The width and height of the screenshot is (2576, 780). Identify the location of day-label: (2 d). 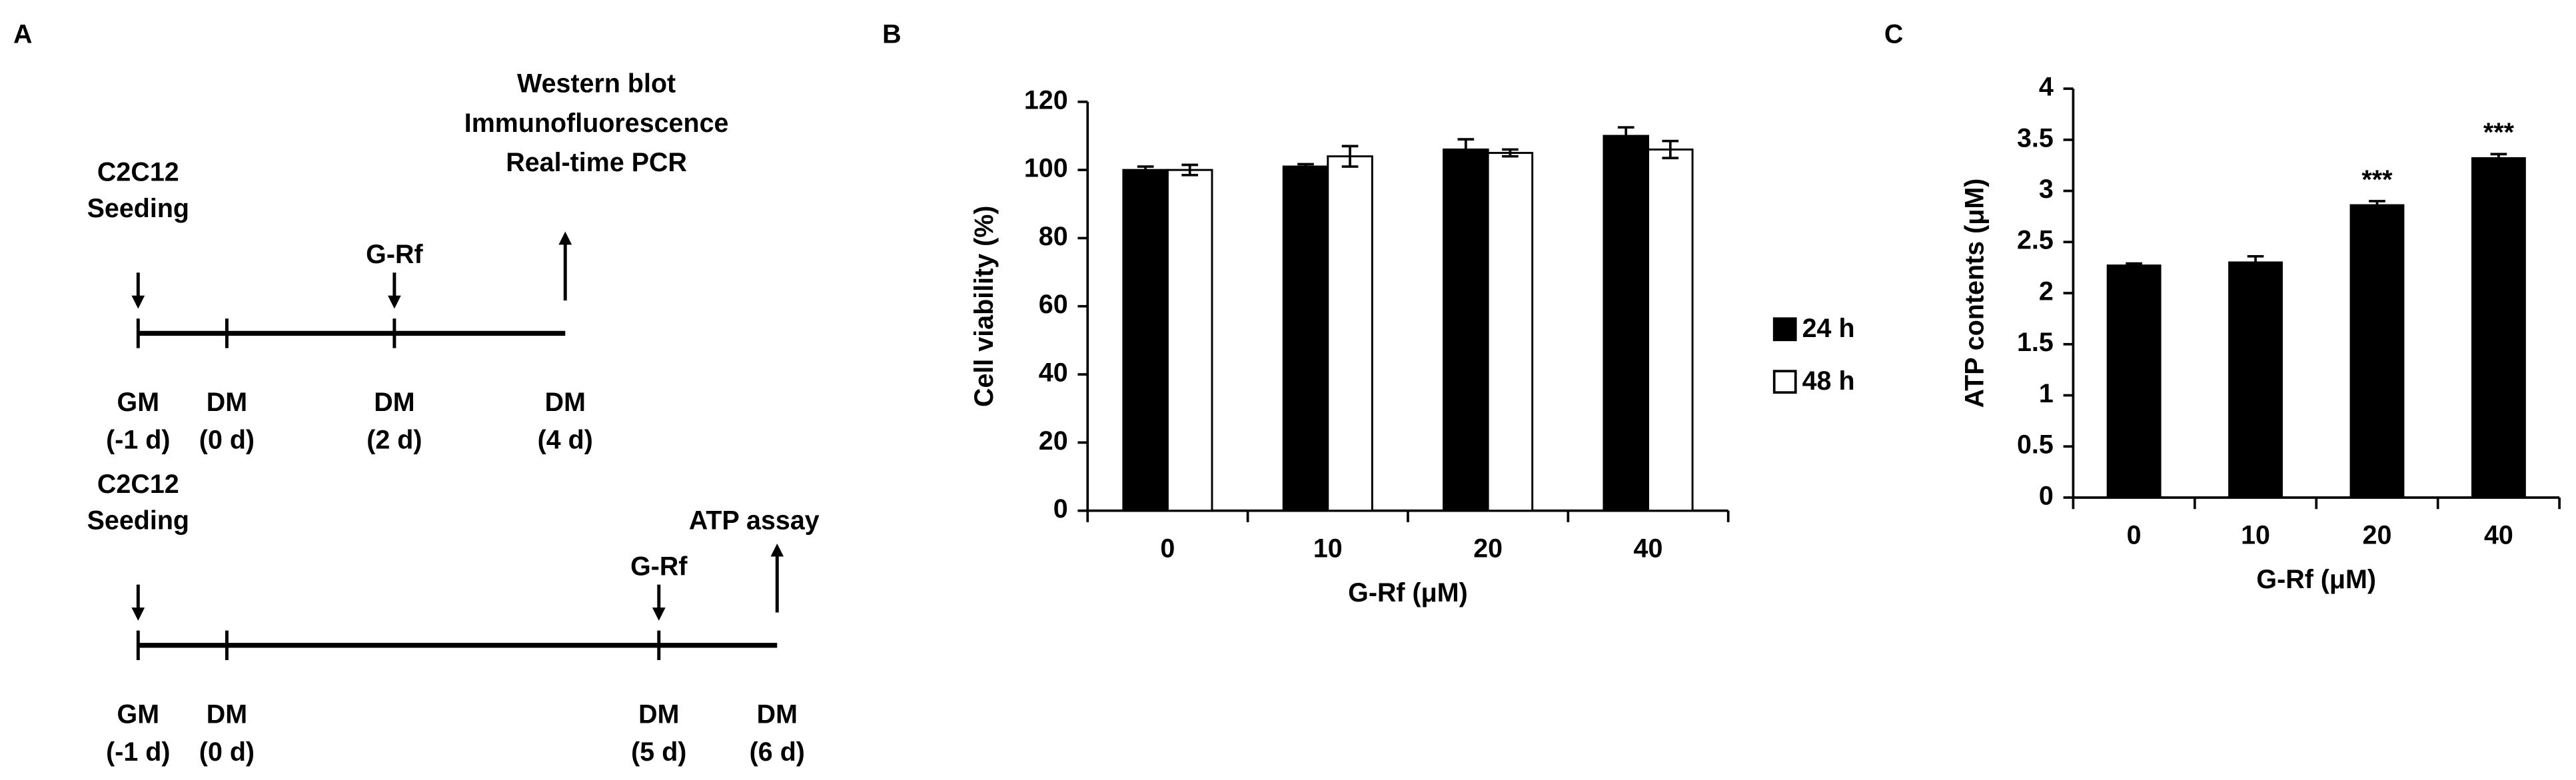
(394, 440).